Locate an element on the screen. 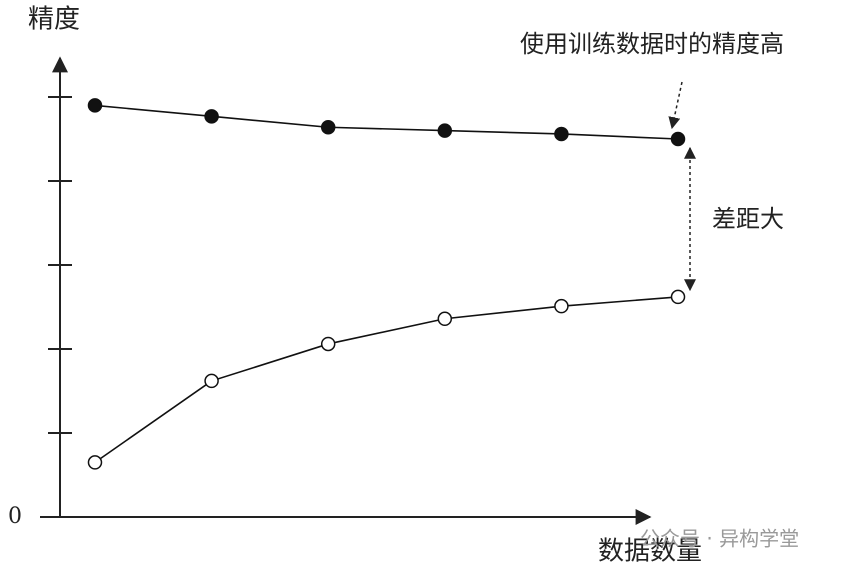 This screenshot has width=867, height=574. x-axis-label: 数据数量 is located at coordinates (650, 552).